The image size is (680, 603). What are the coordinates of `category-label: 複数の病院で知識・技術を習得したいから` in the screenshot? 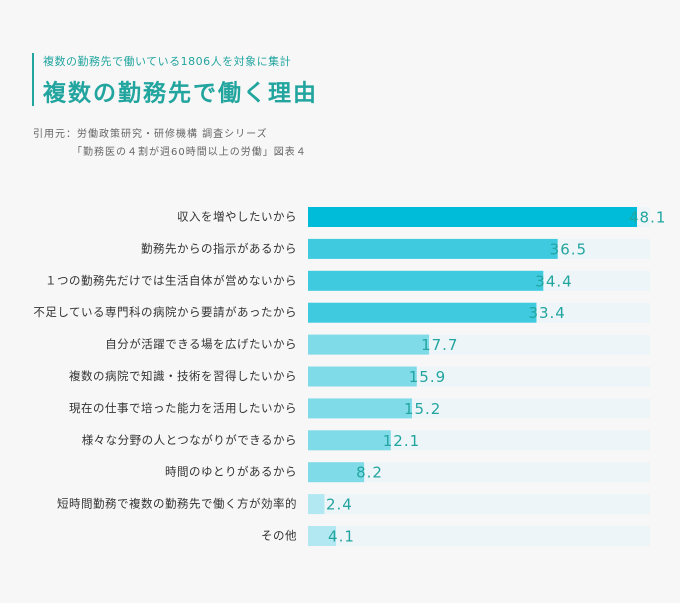 It's located at (183, 376).